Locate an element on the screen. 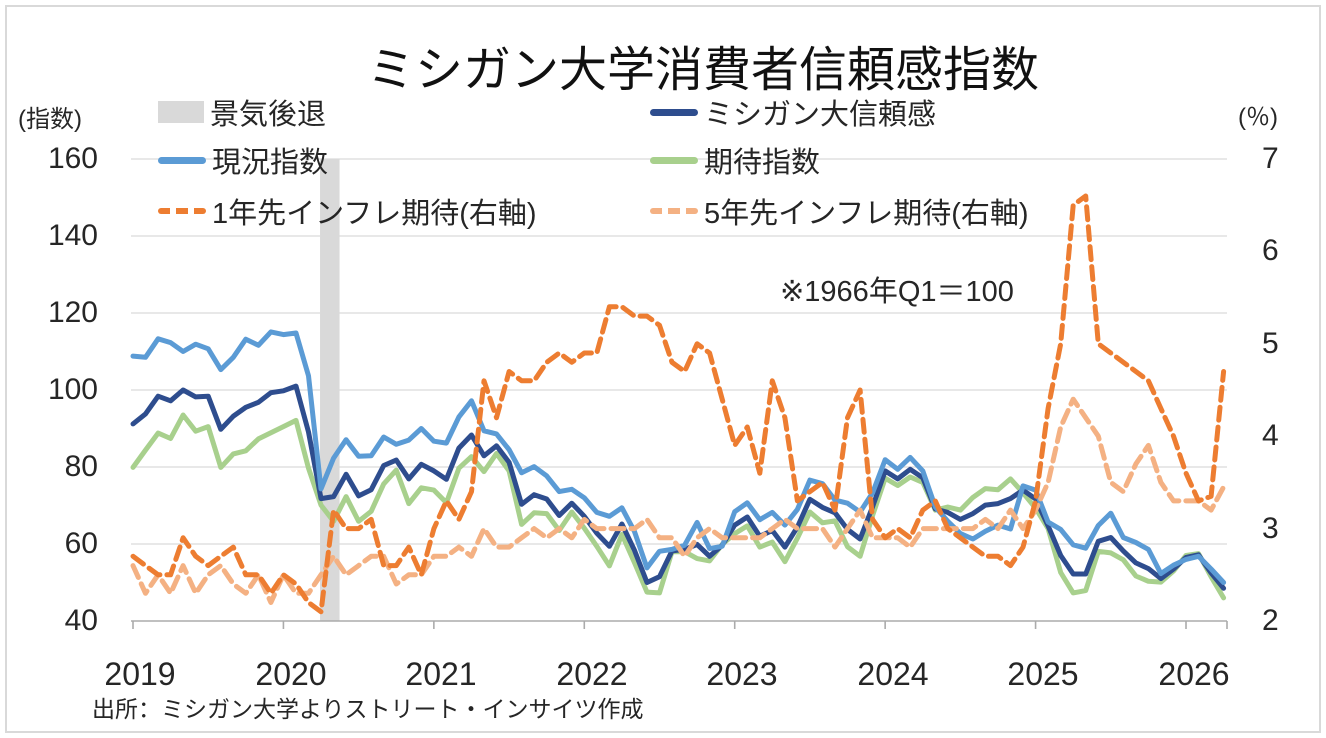  x-tick-year: 2019 is located at coordinates (140, 674).